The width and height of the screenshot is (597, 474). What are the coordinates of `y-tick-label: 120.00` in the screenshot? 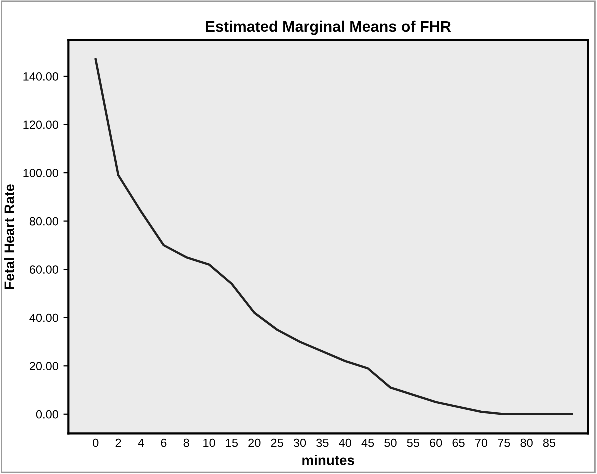 It's located at (41, 125).